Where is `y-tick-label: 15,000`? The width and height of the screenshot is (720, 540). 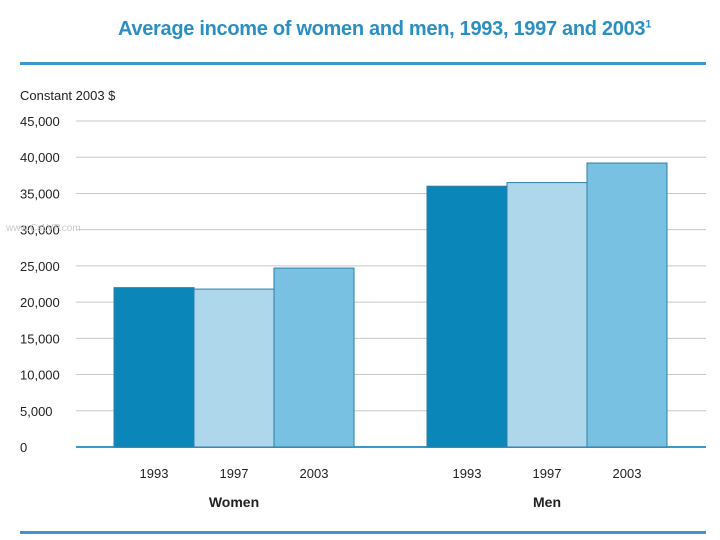 y-tick-label: 15,000 is located at coordinates (40, 338).